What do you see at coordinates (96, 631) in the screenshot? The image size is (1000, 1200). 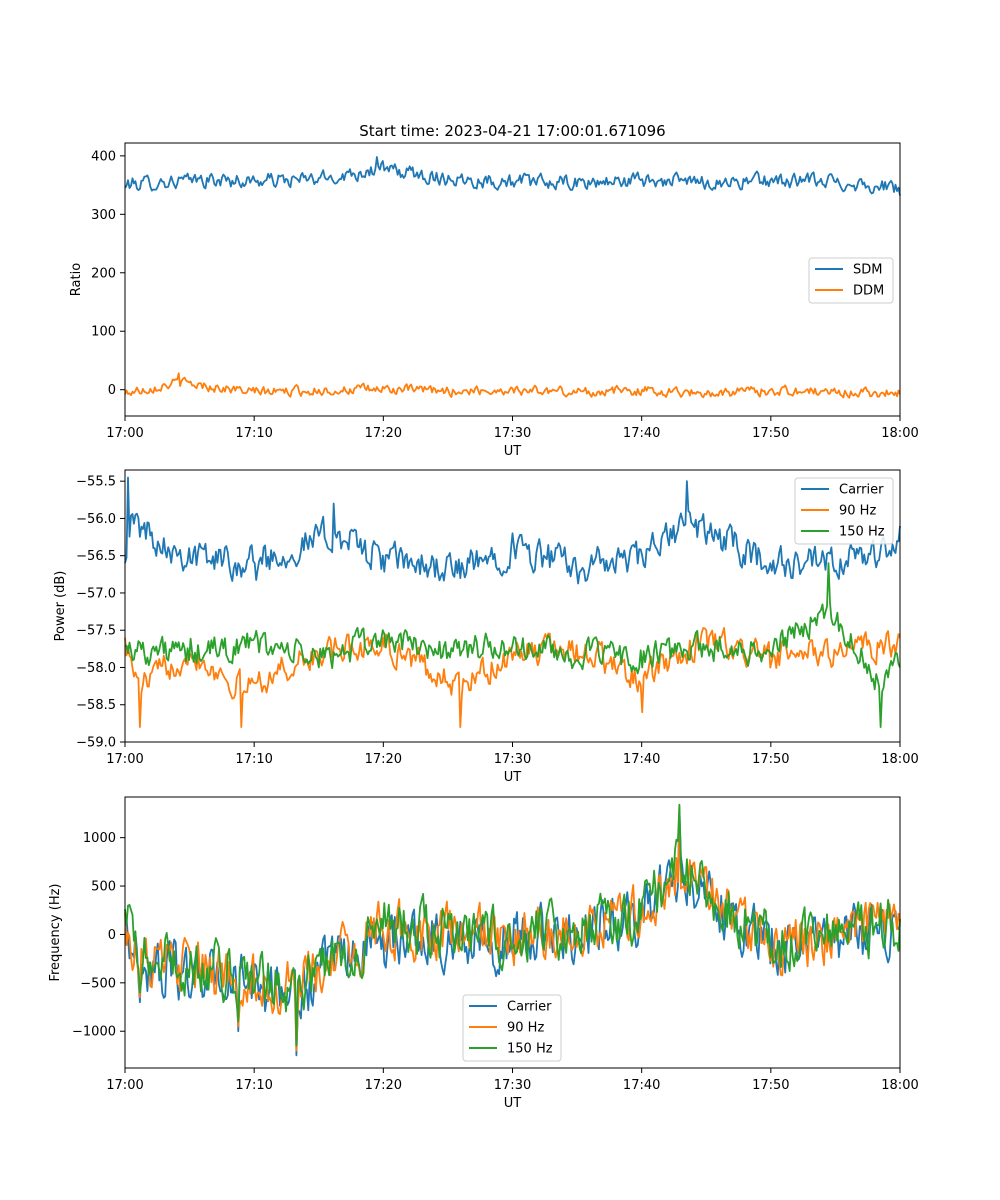 I see `y-tick-label: −57.5` at bounding box center [96, 631].